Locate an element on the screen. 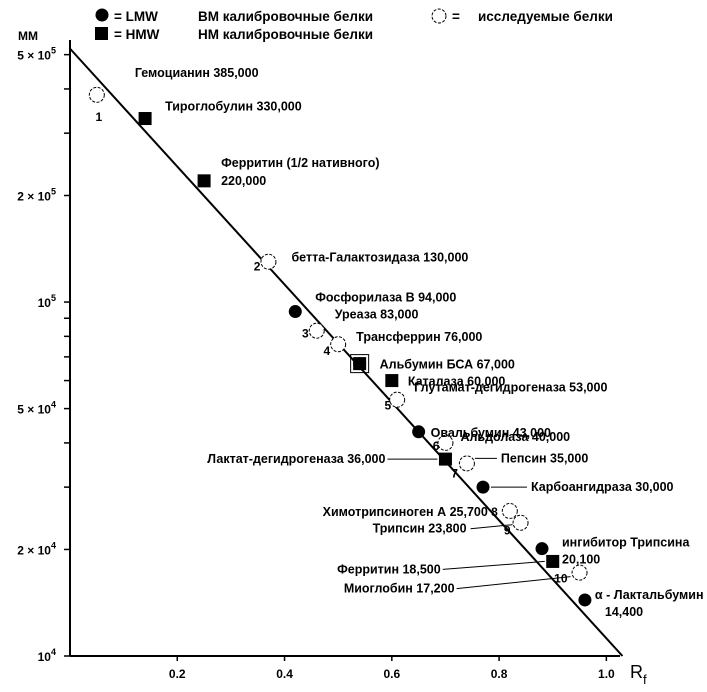 The width and height of the screenshot is (707, 692). label-galactosidase: бетта-Галактозидаза 130,000 is located at coordinates (379, 258).